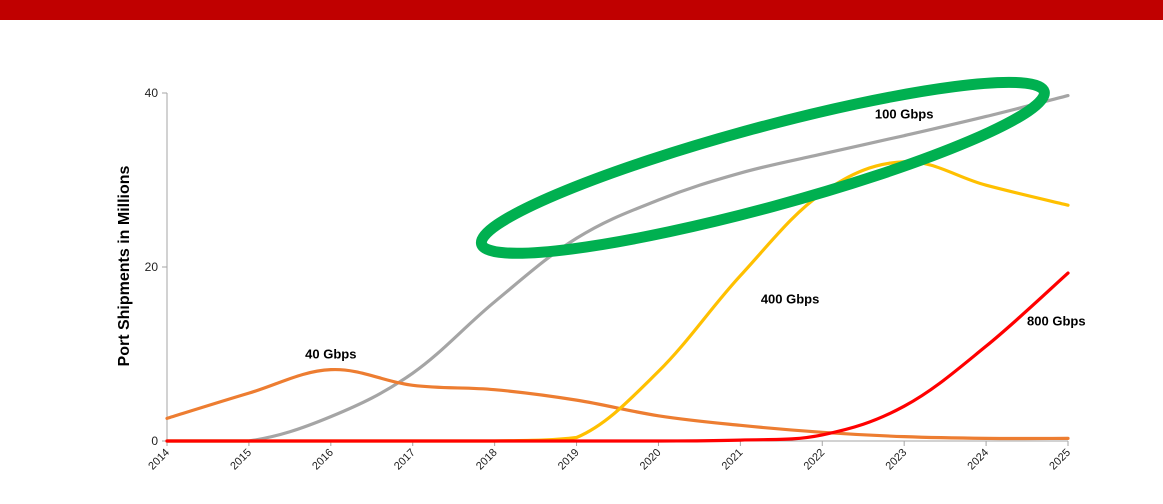  What do you see at coordinates (581, 10) in the screenshot?
I see `top-banner` at bounding box center [581, 10].